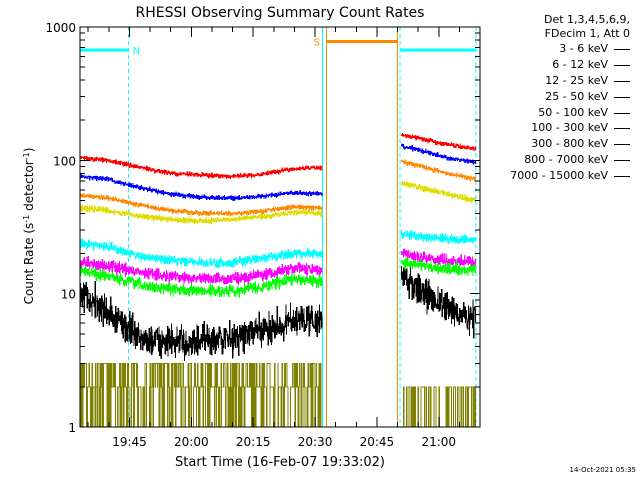  What do you see at coordinates (317, 42) in the screenshot?
I see `mode-label: S` at bounding box center [317, 42].